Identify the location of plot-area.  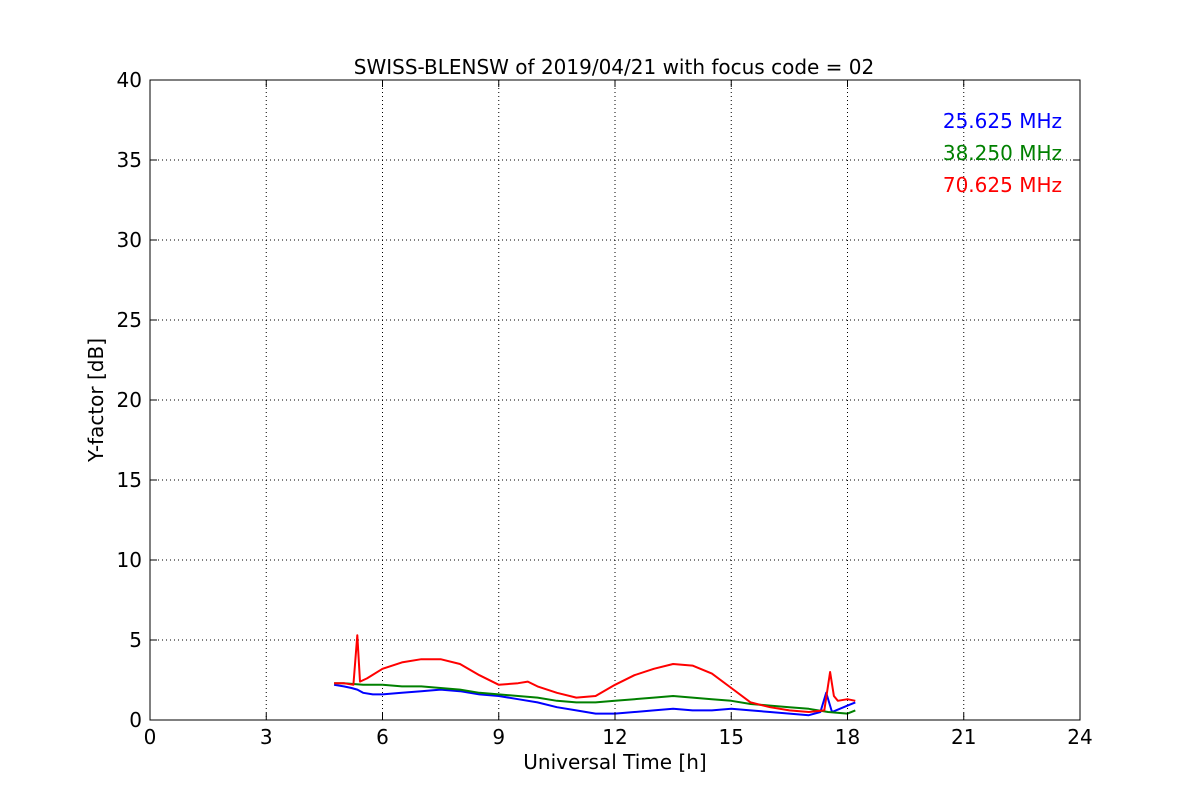
(594, 675).